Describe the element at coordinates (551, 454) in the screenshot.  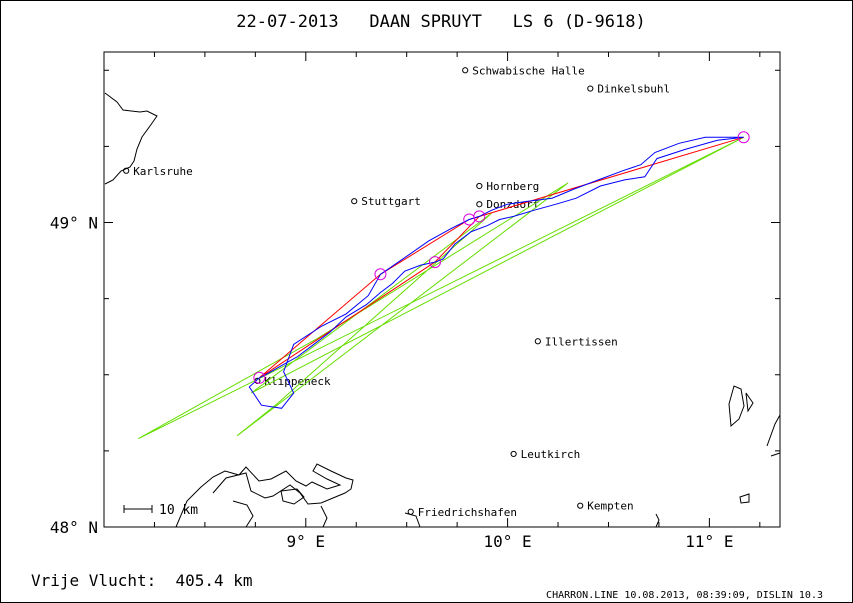
I see `place-label: Leutkirch` at that location.